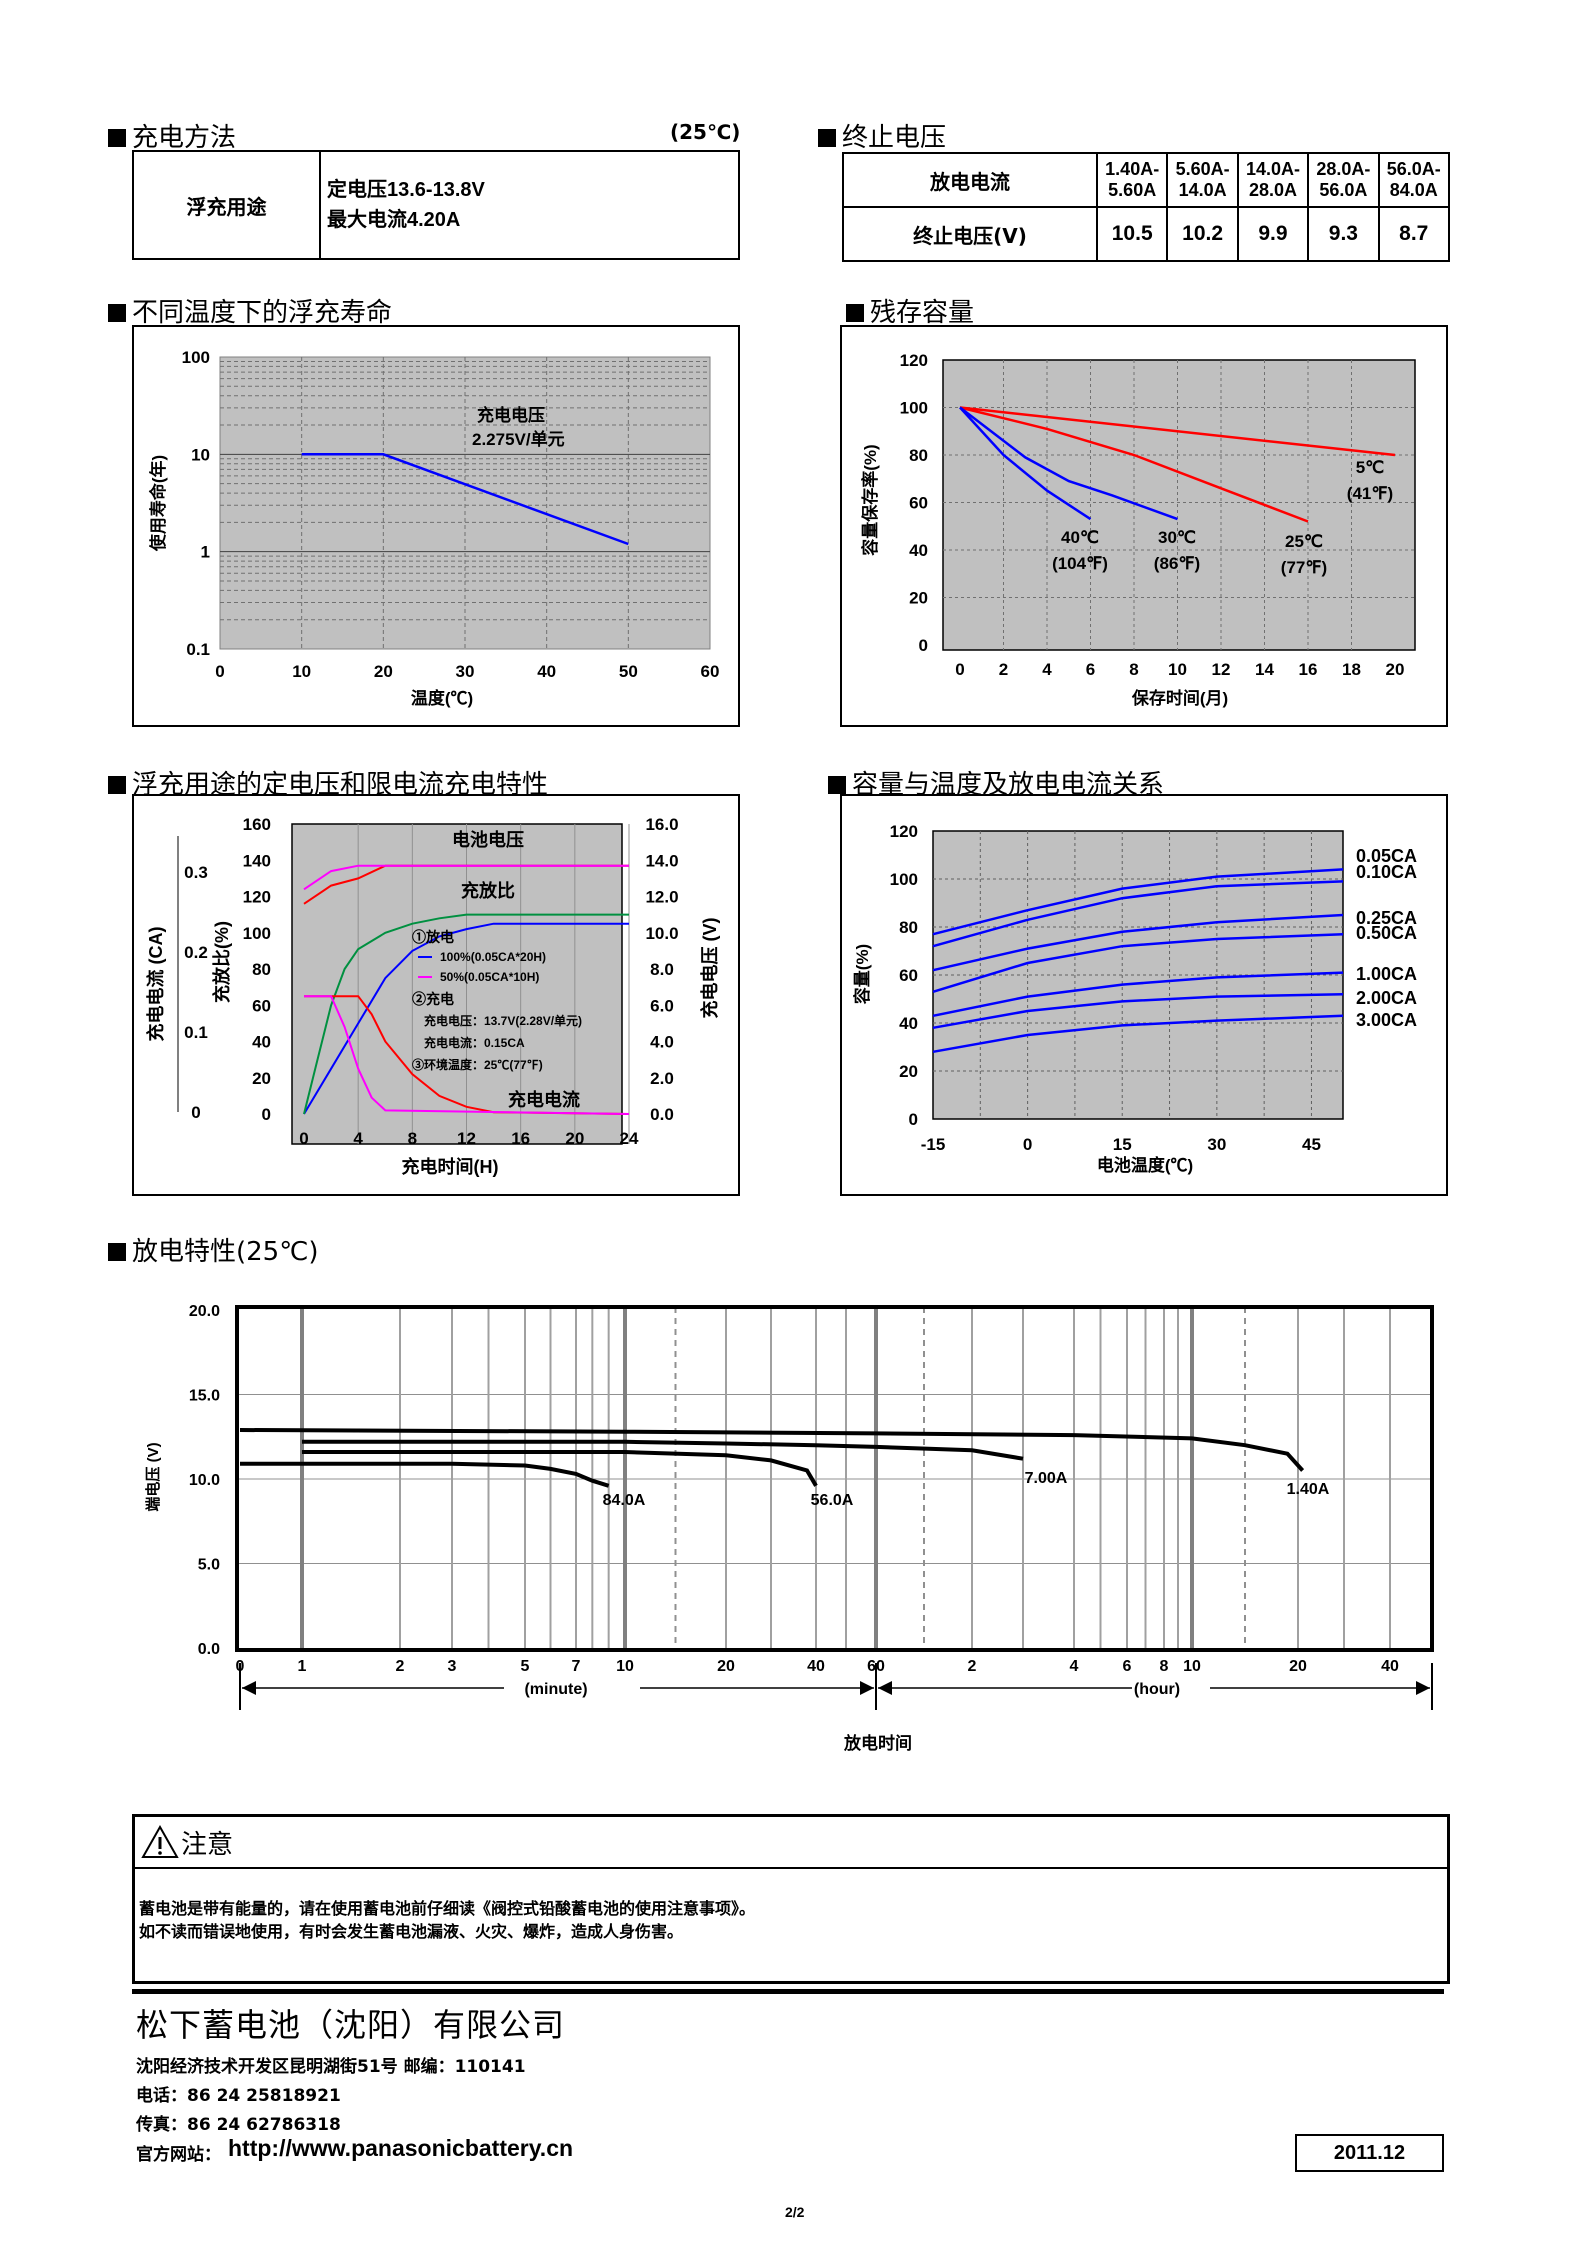 The height and width of the screenshot is (2245, 1587). I want to click on x-tick-label: 30, so click(1216, 1144).